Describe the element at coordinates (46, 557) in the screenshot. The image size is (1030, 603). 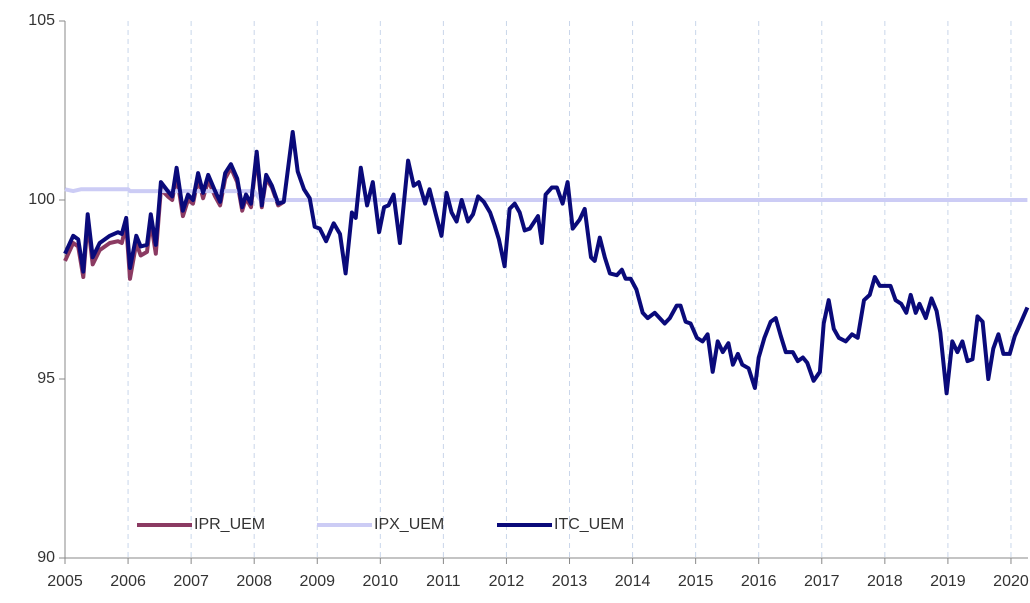
I see `y-tick-label: 90` at that location.